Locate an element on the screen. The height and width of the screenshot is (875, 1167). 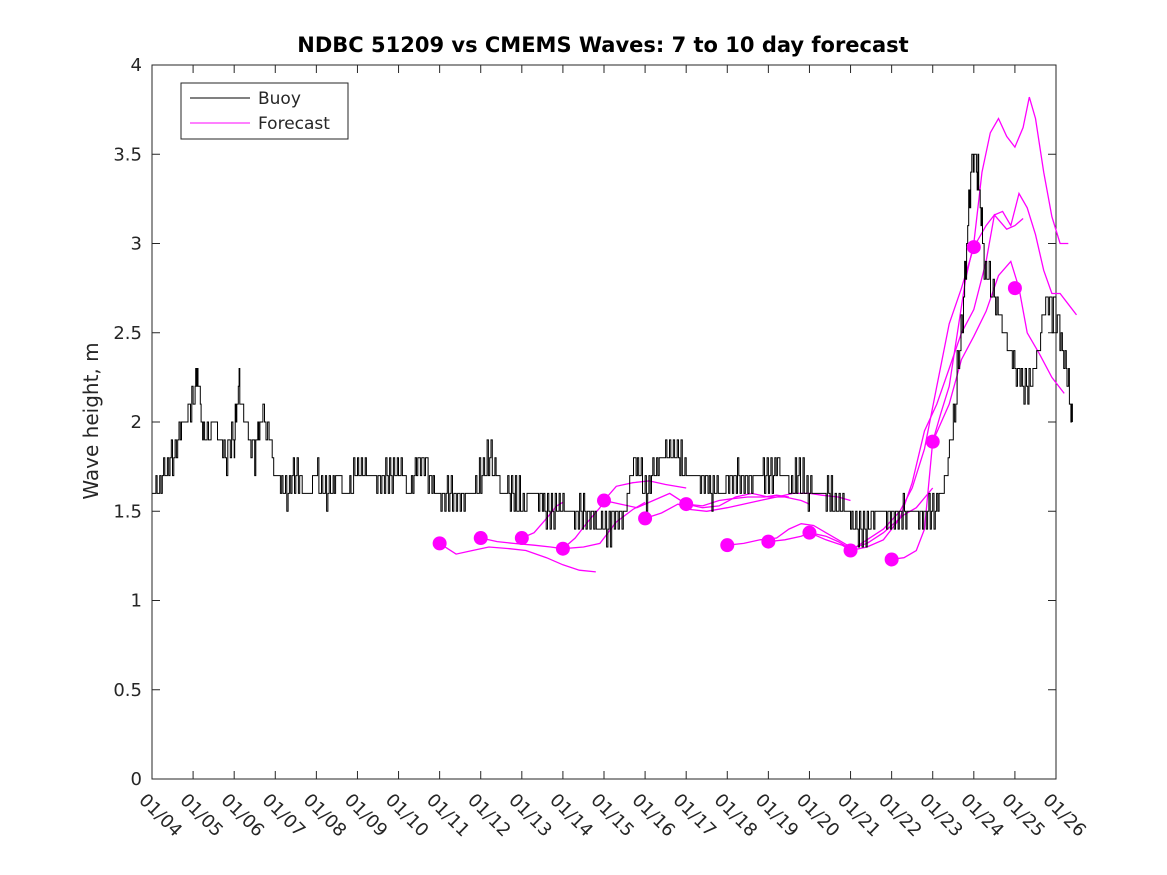
y-tick-label: 1.5 is located at coordinates (127, 511).